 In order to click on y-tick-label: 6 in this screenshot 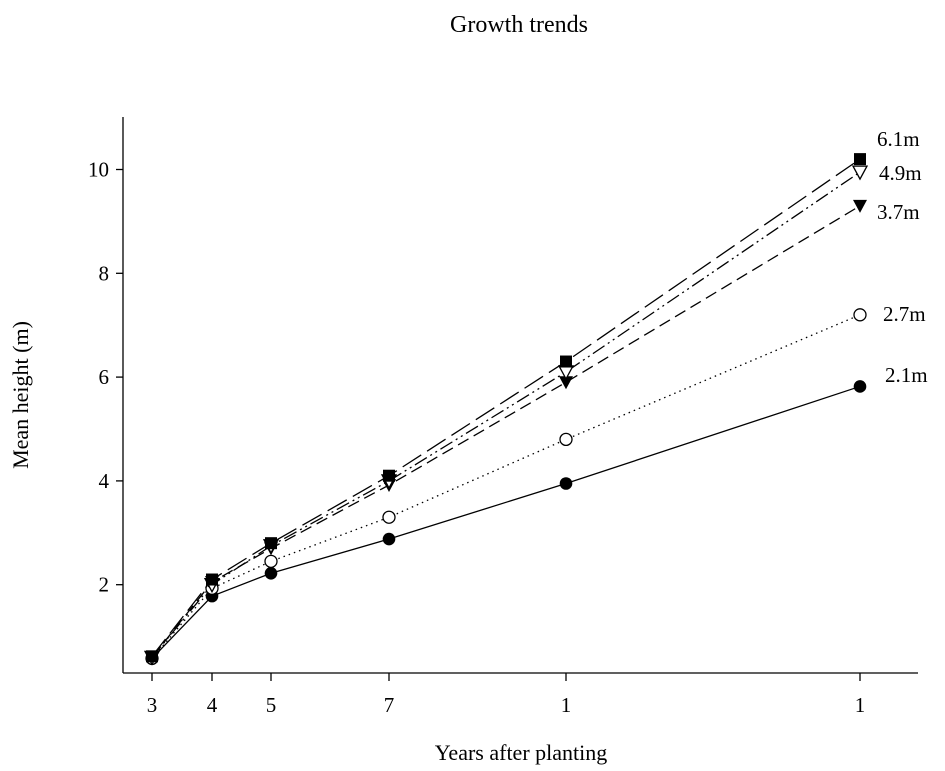, I will do `click(104, 377)`.